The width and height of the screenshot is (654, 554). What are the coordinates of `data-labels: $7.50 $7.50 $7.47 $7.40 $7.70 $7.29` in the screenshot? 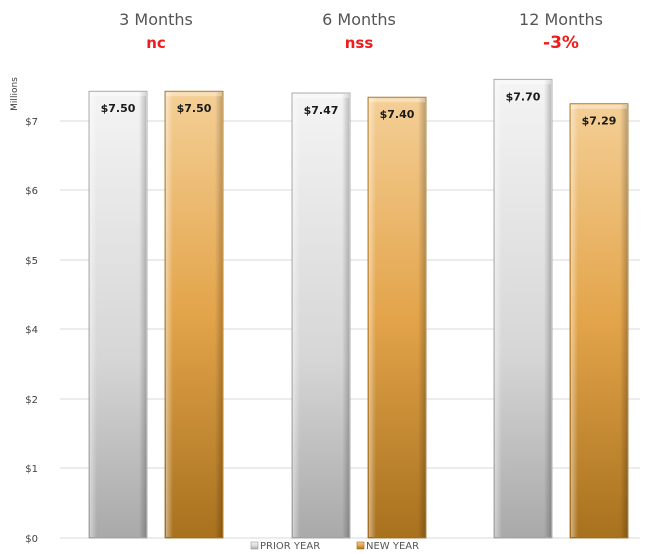 It's located at (359, 108).